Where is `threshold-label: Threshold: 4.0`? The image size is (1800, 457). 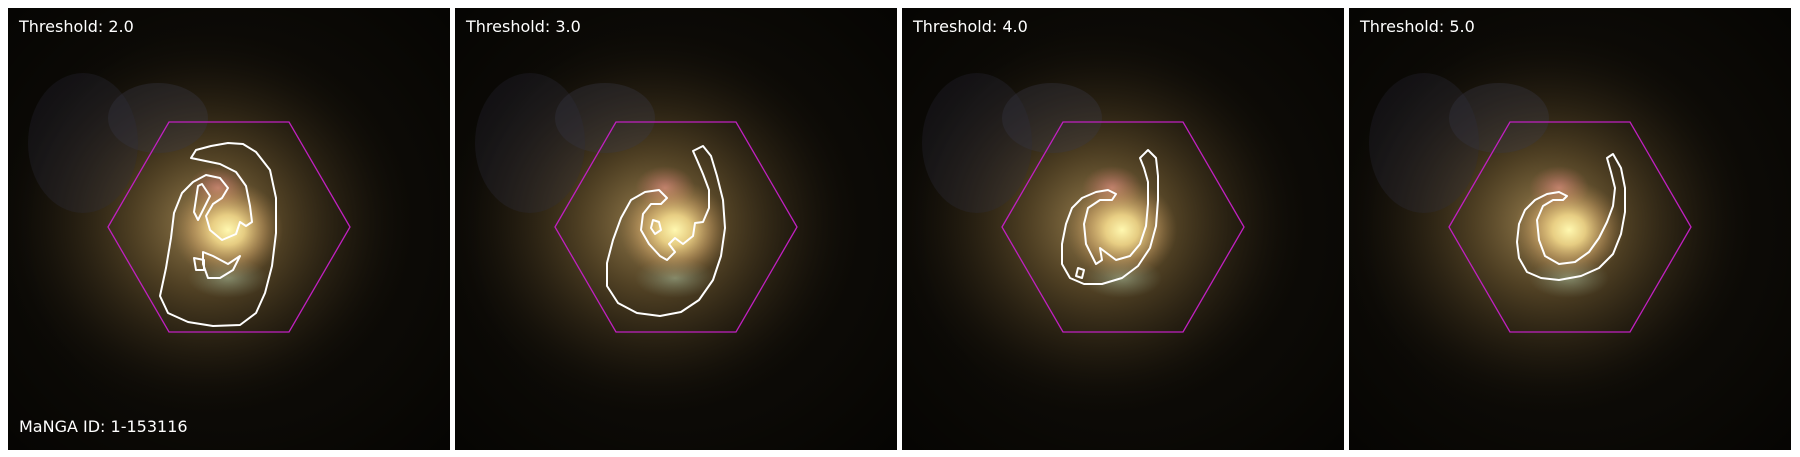 threshold-label: Threshold: 4.0 is located at coordinates (970, 26).